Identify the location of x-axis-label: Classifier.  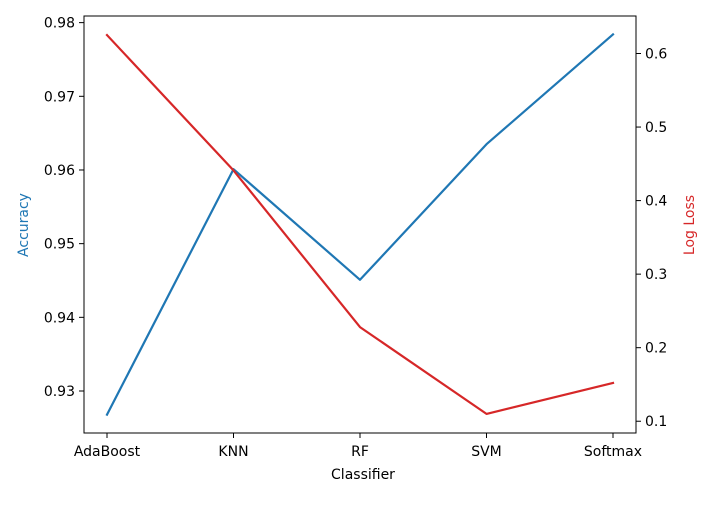
(363, 475).